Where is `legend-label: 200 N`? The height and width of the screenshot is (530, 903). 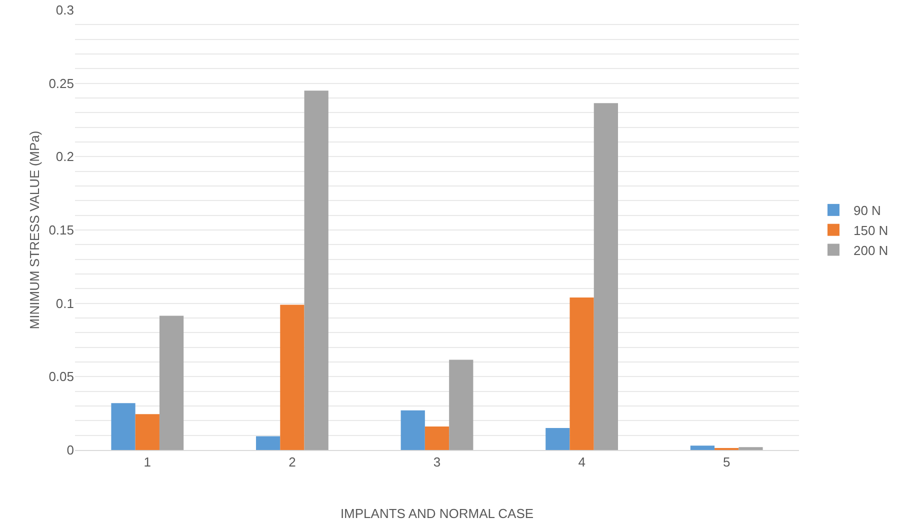 legend-label: 200 N is located at coordinates (870, 250).